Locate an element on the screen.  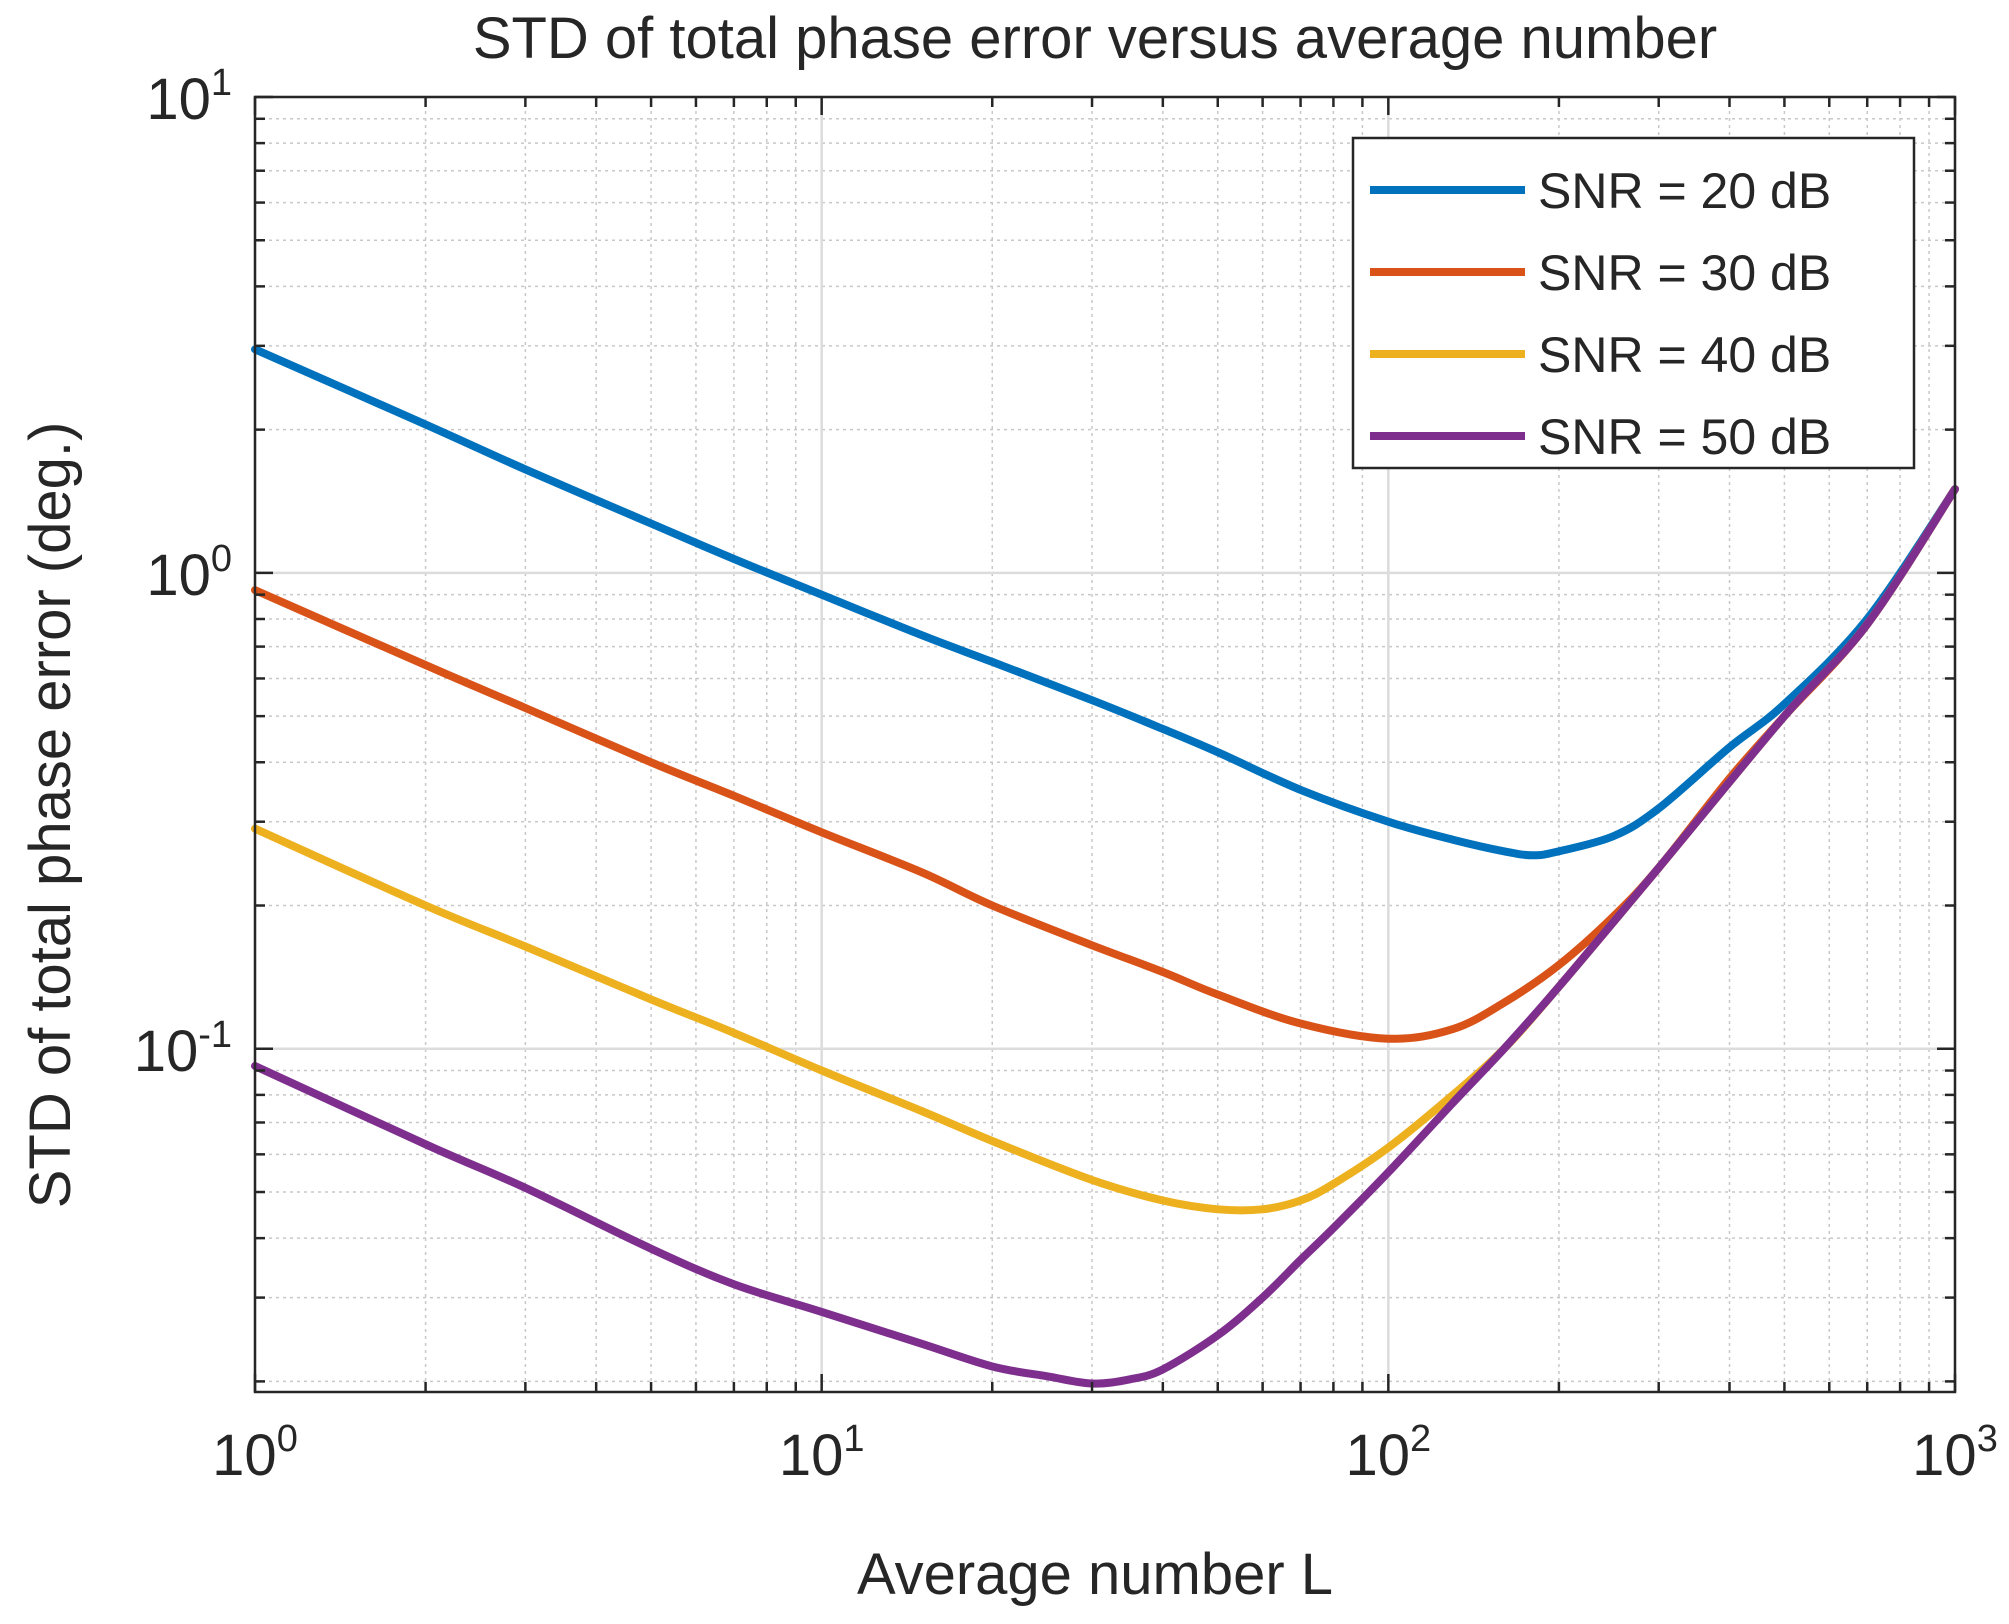
y-tick-label: 10⁰ is located at coordinates (189, 573).